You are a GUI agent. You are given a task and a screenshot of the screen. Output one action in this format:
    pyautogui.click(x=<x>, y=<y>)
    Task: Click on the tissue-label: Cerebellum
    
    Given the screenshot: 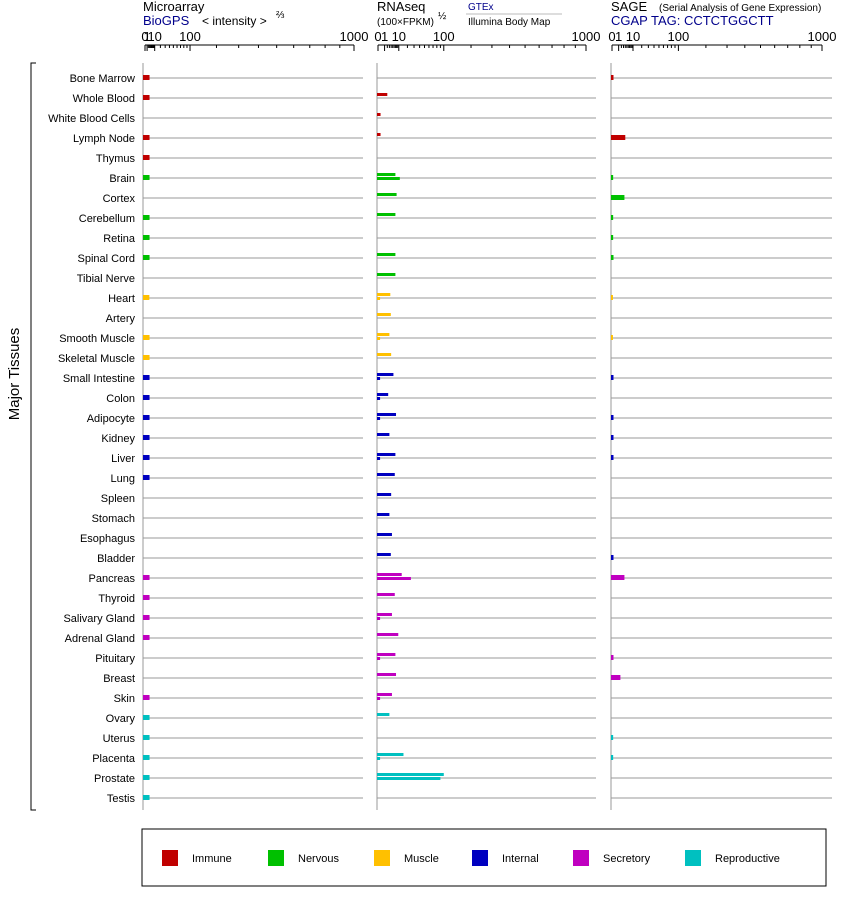 What is the action you would take?
    pyautogui.click(x=107, y=219)
    